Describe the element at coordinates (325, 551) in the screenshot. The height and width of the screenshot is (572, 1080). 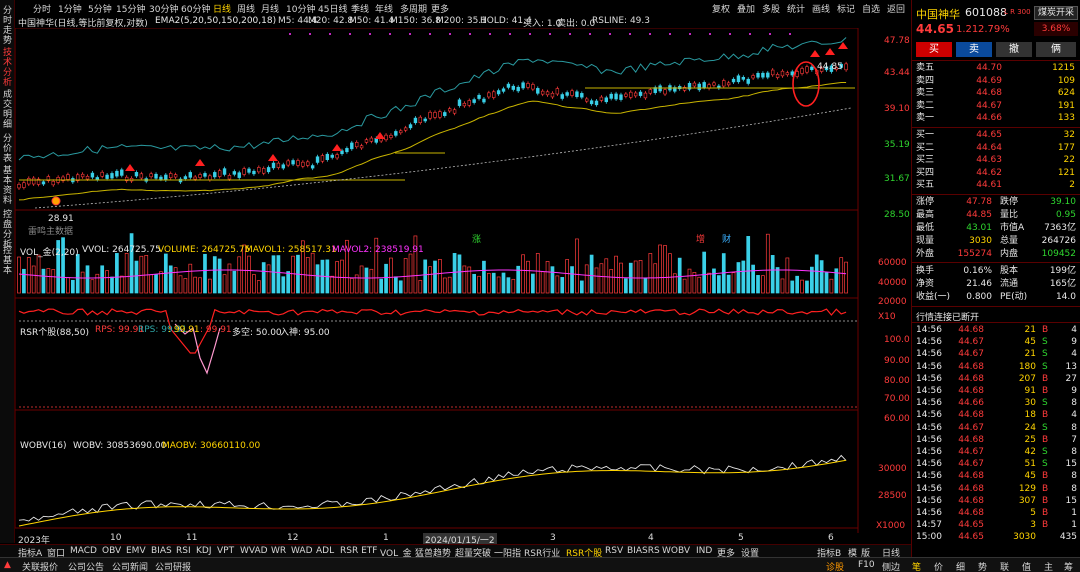
I see `ind-tab-12: ADL` at that location.